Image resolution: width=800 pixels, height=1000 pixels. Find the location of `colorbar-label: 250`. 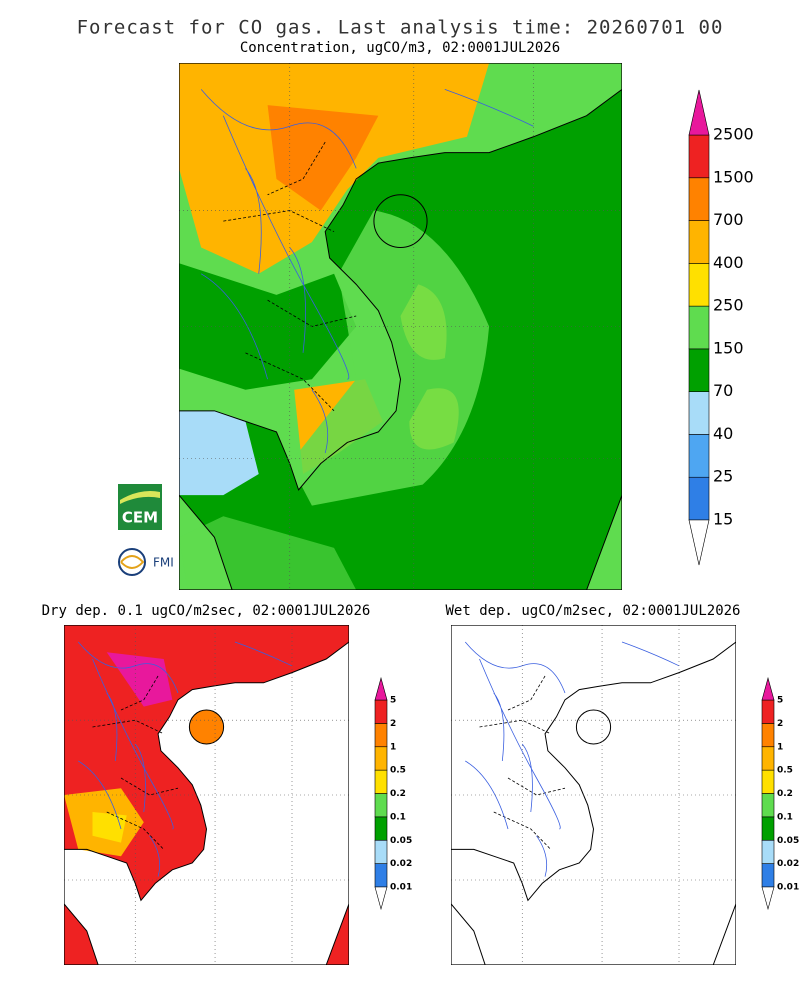

colorbar-label: 250 is located at coordinates (728, 305).